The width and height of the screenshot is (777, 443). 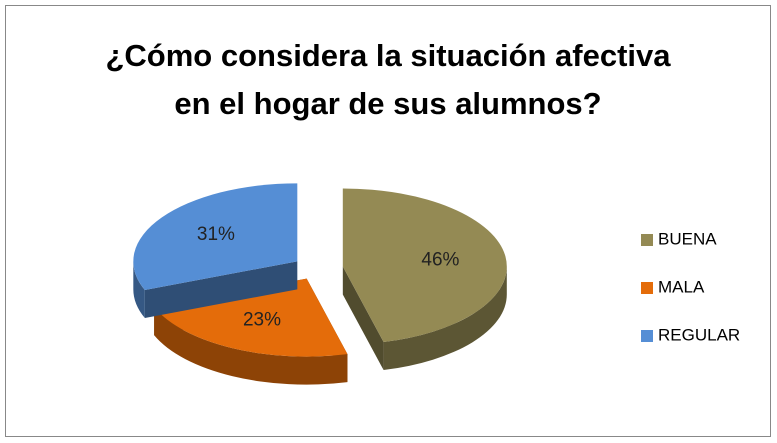 I want to click on legend-label: BUENA, so click(x=687, y=238).